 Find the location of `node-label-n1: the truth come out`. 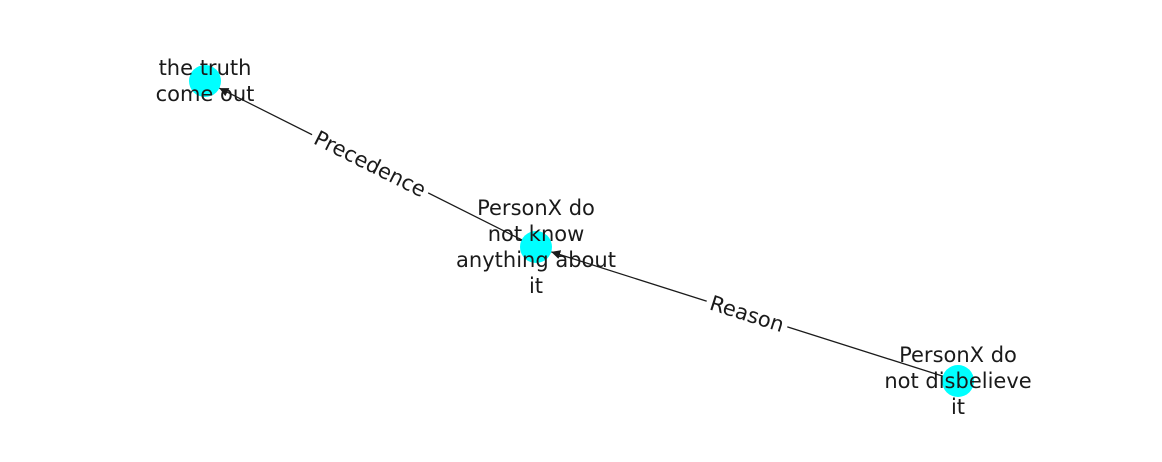

node-label-n1: the truth come out is located at coordinates (205, 81).